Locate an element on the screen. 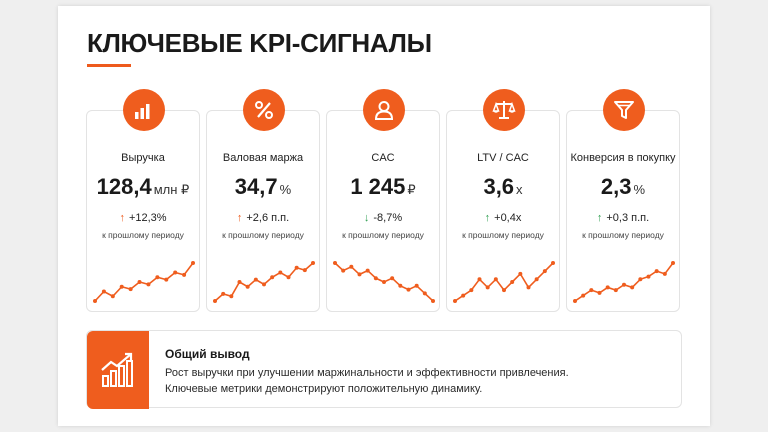 This screenshot has height=432, width=768. kpi-card-ltv-cac: LTV / CAC 3,6 x ↑ +0,4x к прошлому периоду is located at coordinates (503, 200).